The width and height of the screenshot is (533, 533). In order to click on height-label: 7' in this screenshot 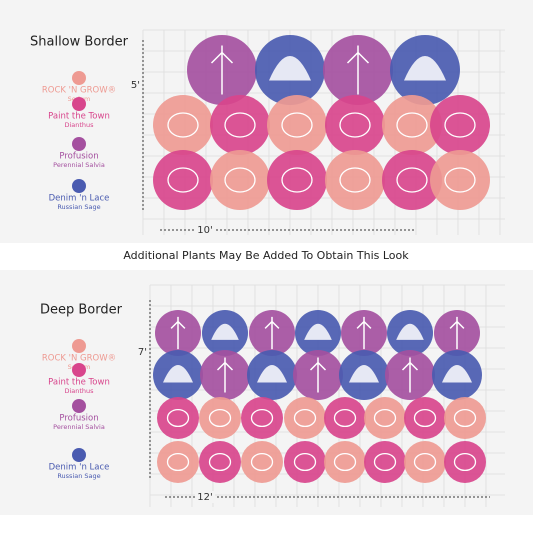, I will do `click(142, 352)`.